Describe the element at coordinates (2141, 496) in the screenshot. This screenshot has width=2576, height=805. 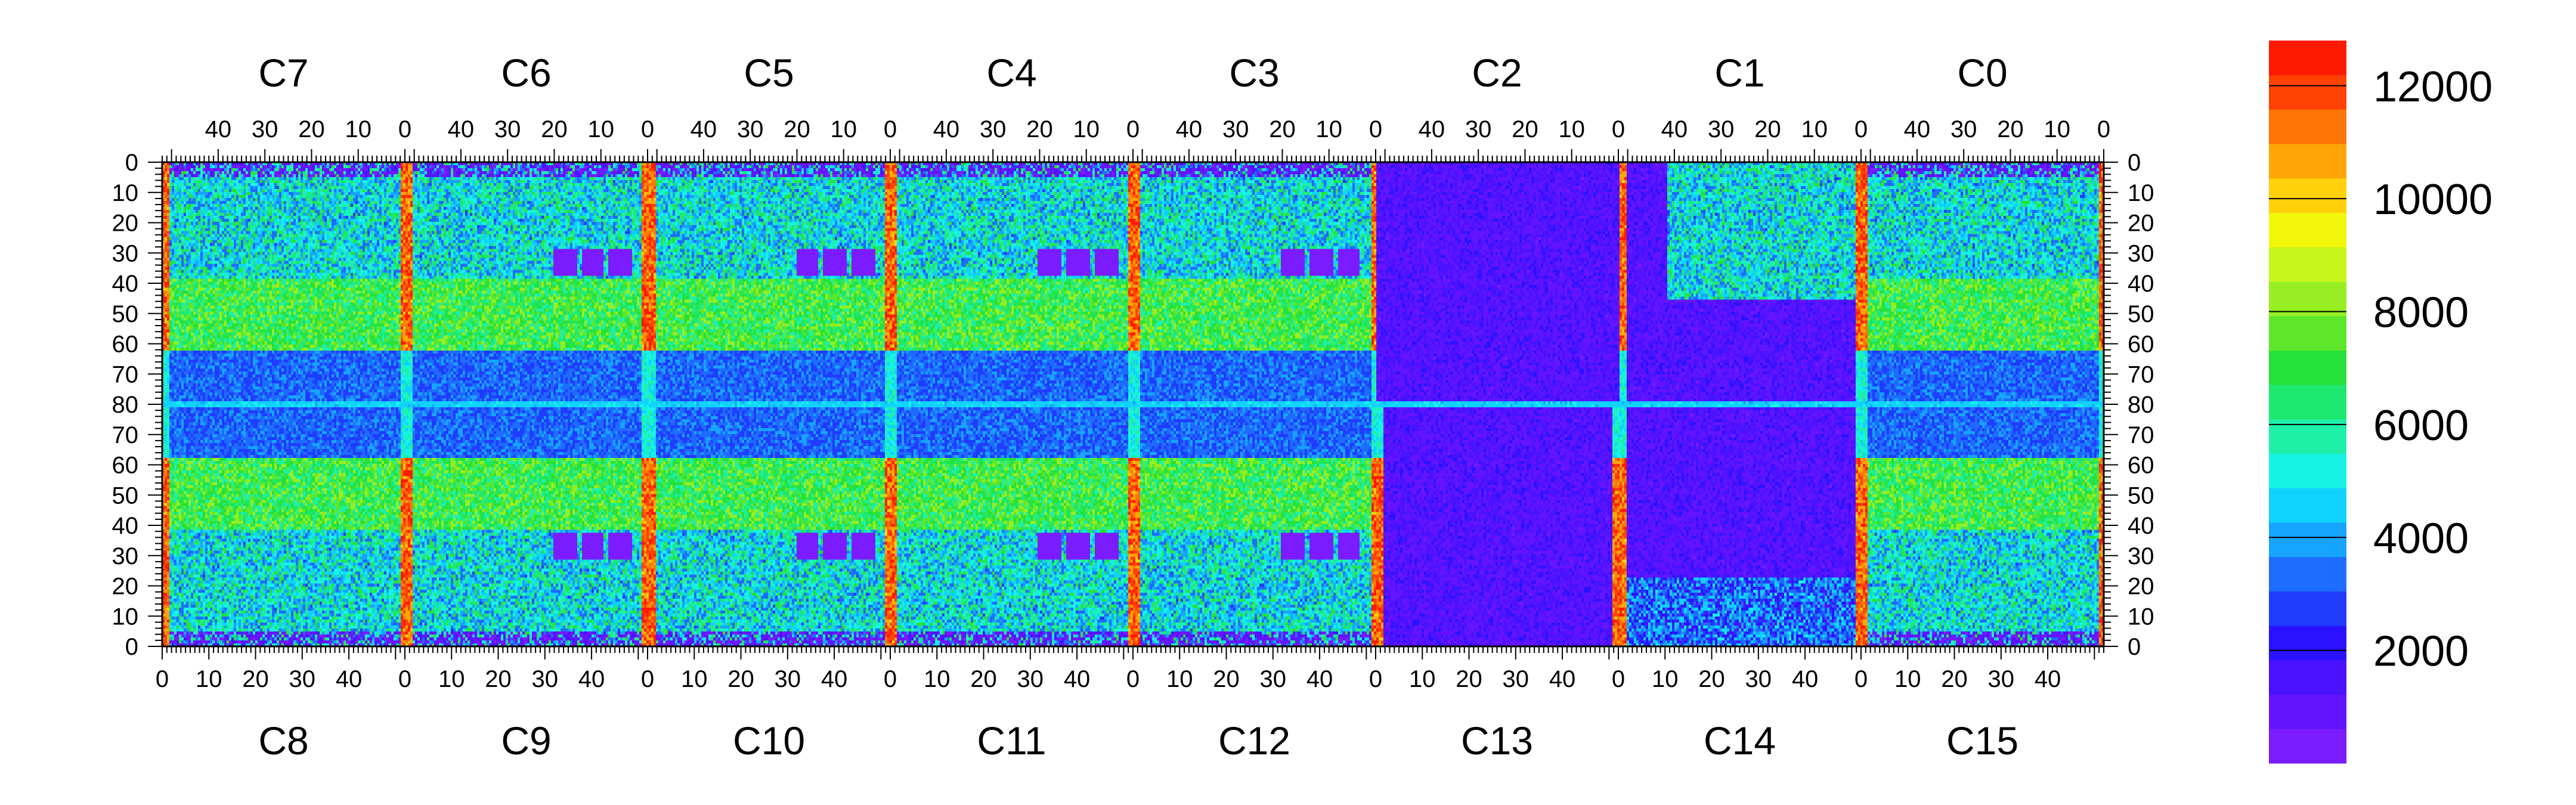
I see `right-tick-label: 50` at that location.